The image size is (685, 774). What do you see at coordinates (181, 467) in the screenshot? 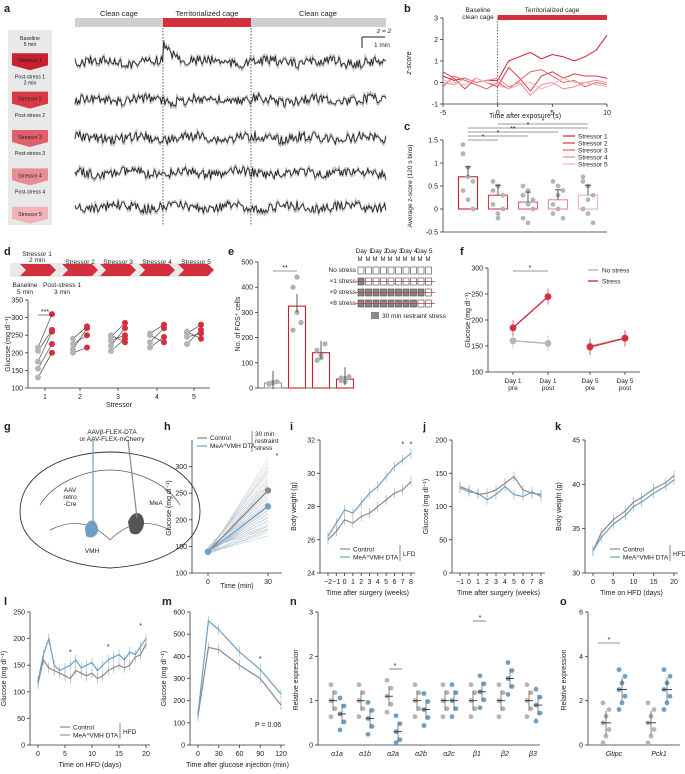
I see `h-y-tick-label: 300` at bounding box center [181, 467].